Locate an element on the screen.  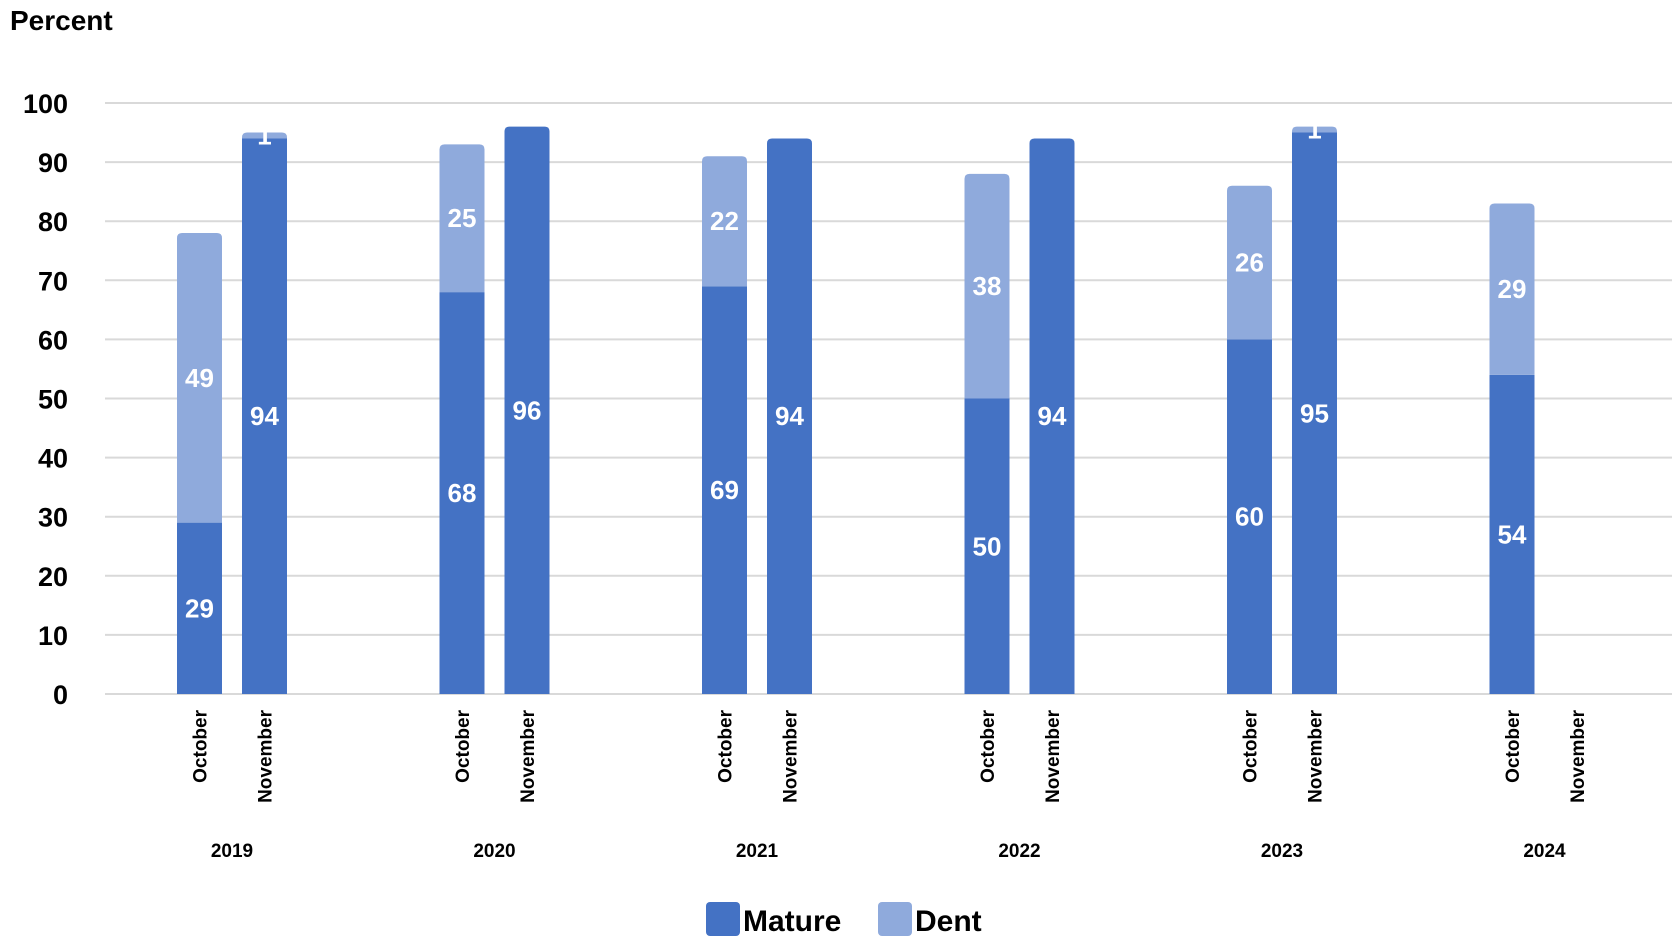
bar-2019-october-mature is located at coordinates (199, 608).